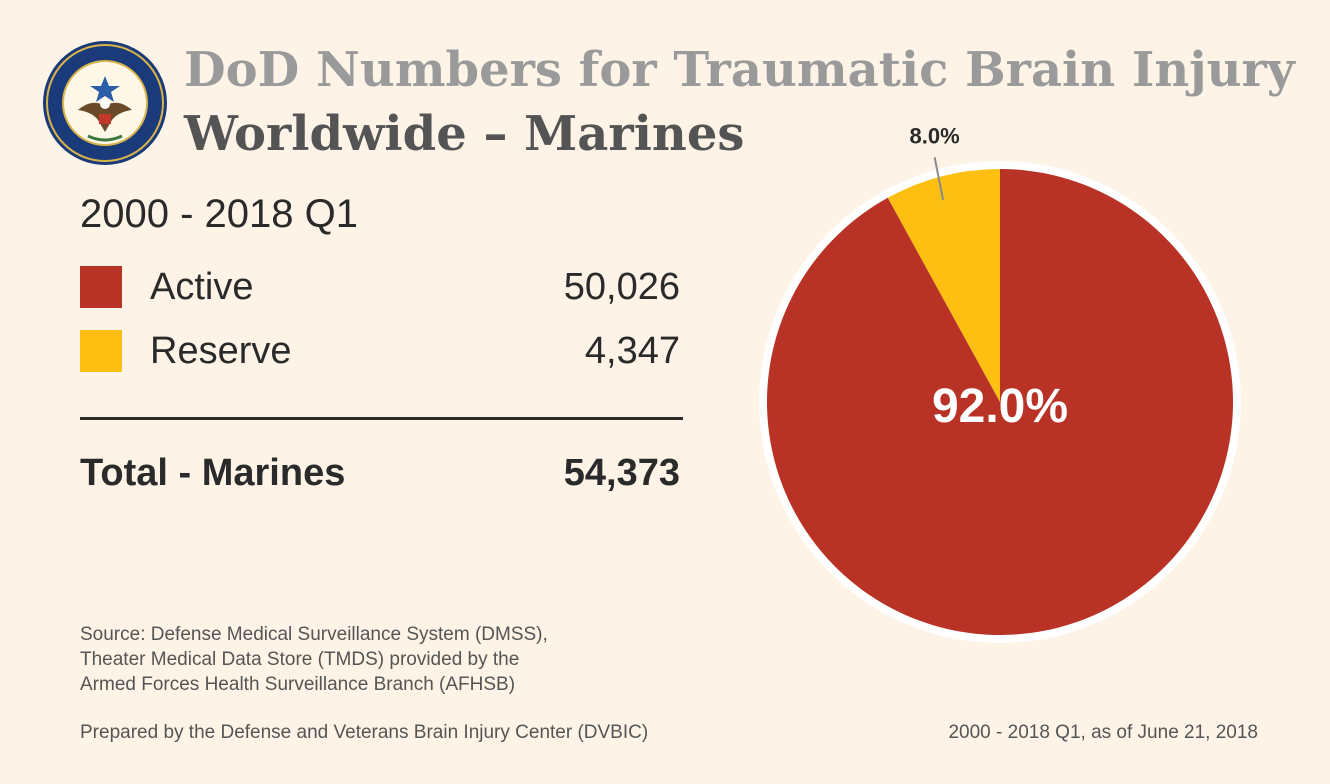 The height and width of the screenshot is (784, 1330). What do you see at coordinates (221, 351) in the screenshot?
I see `legend-label: Reserve` at bounding box center [221, 351].